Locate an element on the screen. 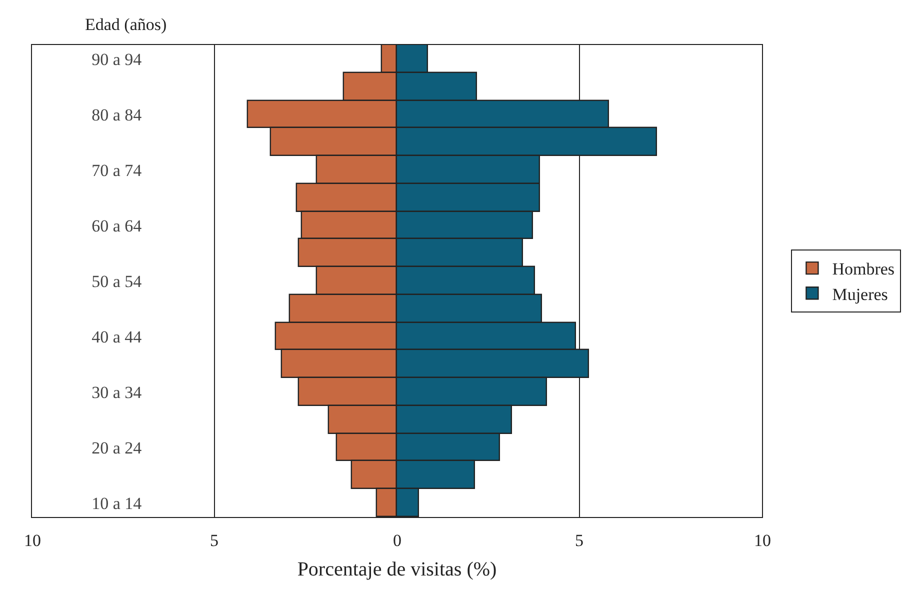  y-tick-label: 50 a 54 is located at coordinates (117, 281).